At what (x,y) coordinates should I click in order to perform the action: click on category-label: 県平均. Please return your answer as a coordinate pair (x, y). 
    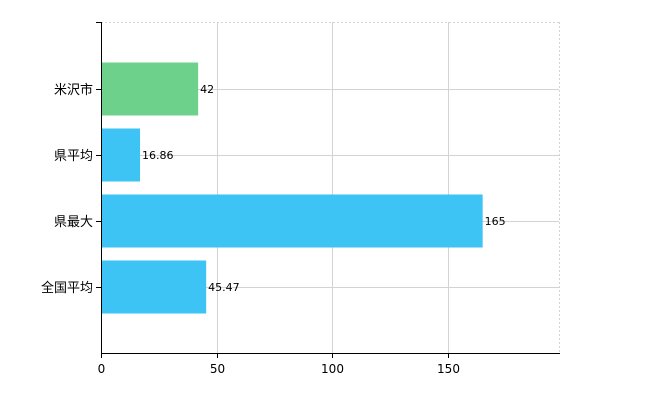
    Looking at the image, I should click on (73, 156).